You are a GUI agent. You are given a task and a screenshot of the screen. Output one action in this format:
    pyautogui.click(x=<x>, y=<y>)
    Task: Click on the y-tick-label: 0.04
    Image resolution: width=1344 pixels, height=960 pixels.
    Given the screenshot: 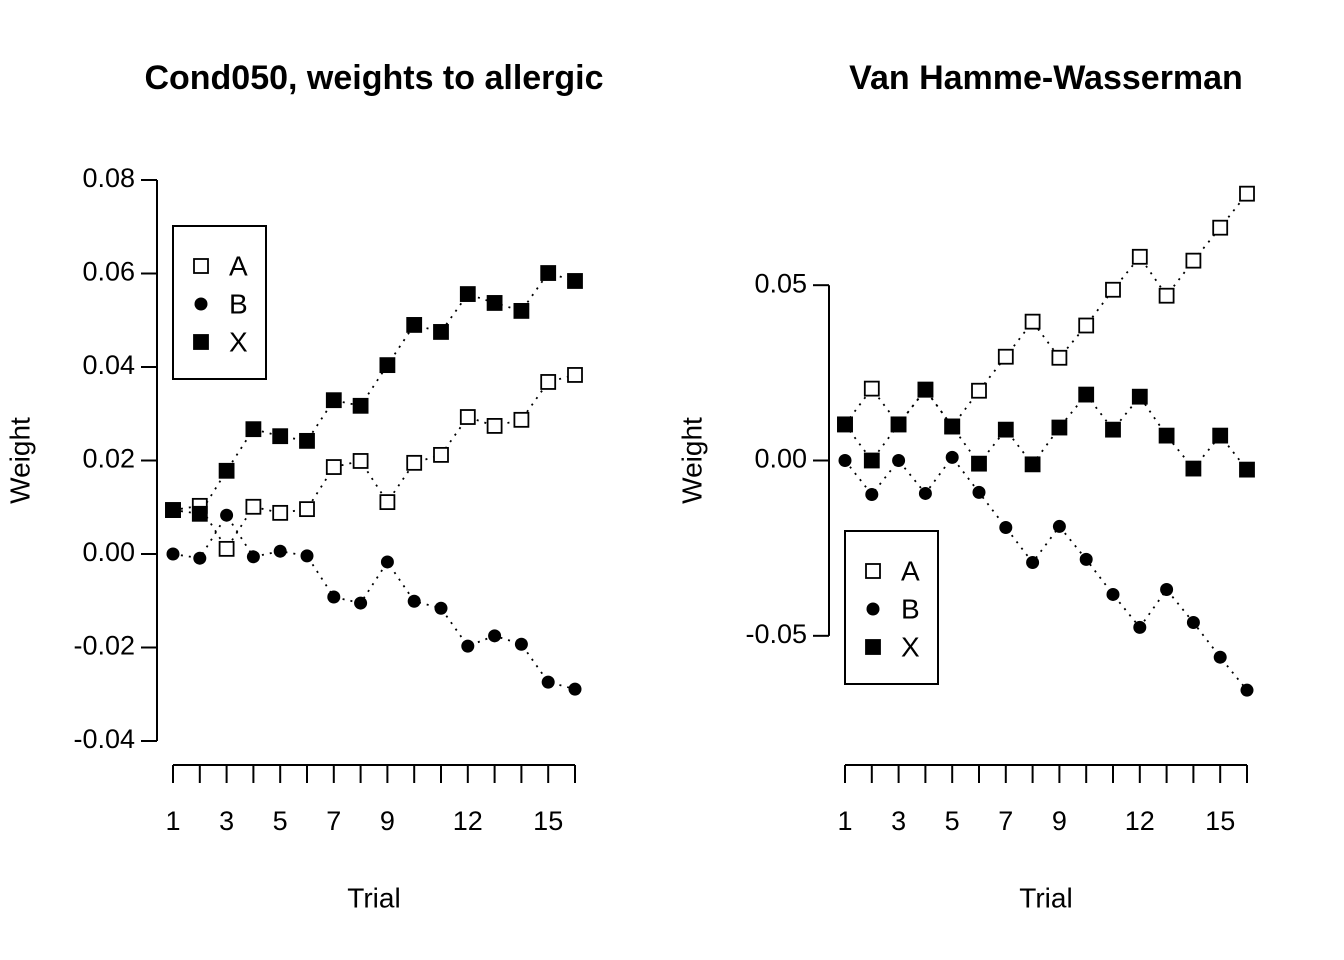 What is the action you would take?
    pyautogui.click(x=108, y=365)
    